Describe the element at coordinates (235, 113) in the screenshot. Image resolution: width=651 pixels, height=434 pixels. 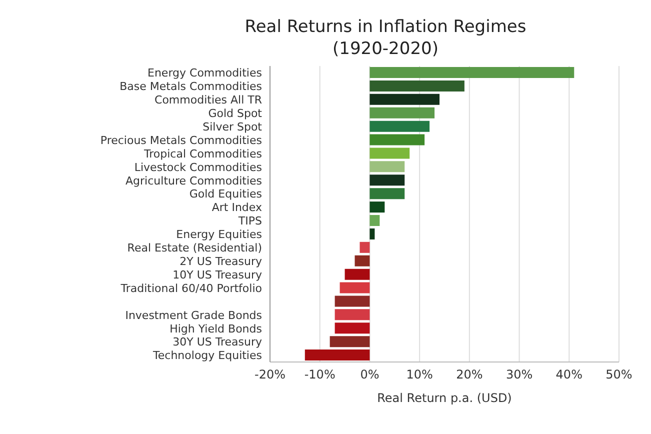
I see `y-tick-label: Gold Spot` at that location.